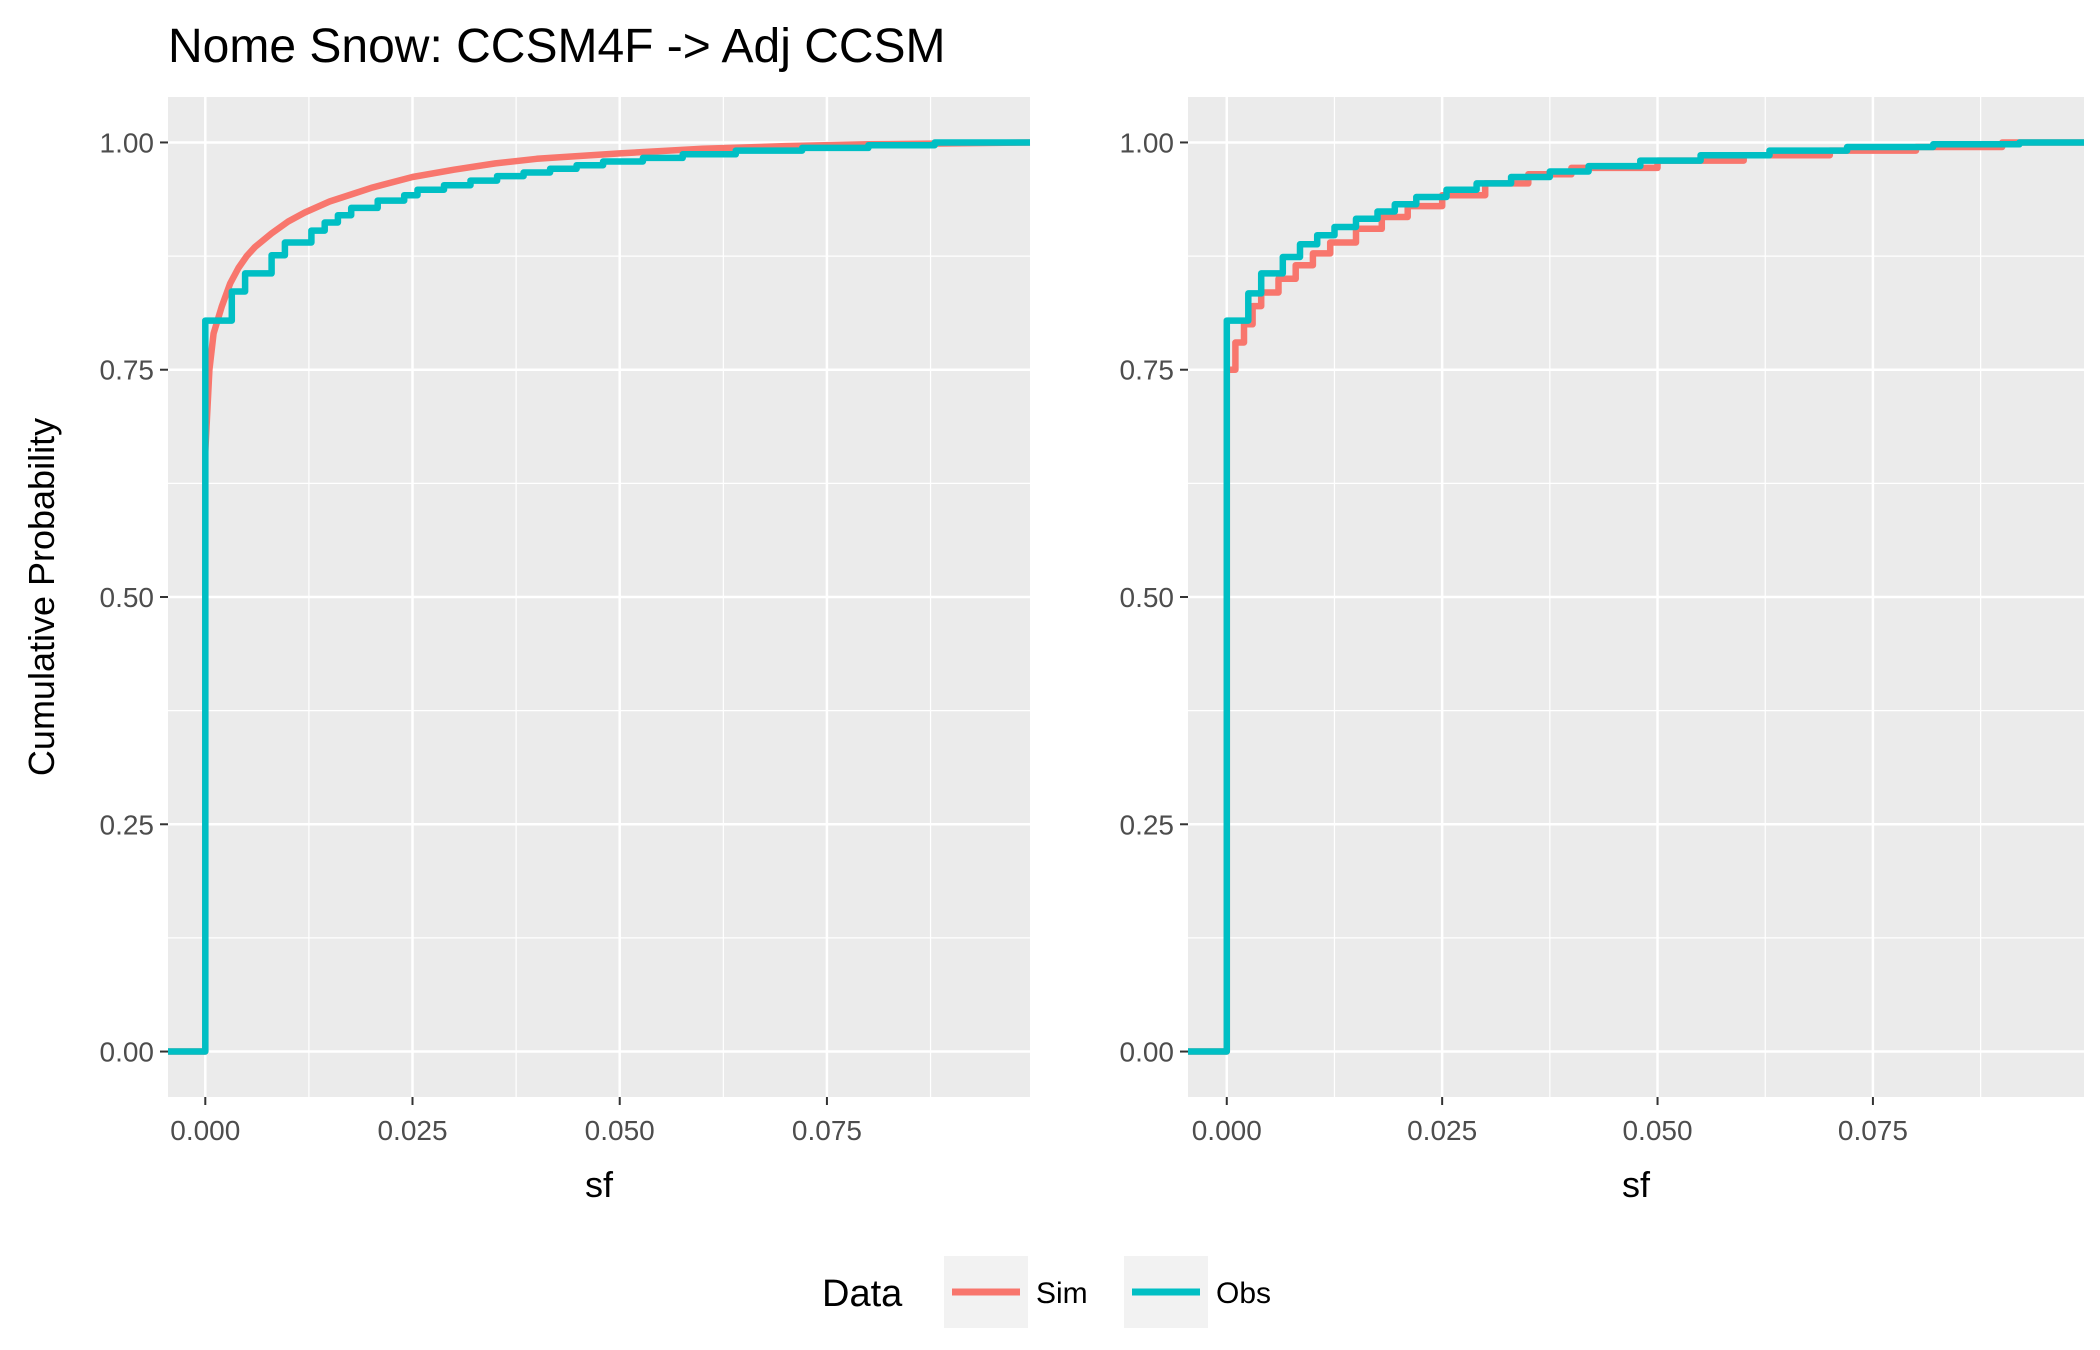  What do you see at coordinates (1873, 1130) in the screenshot?
I see `right-panel-x-tick-label: 0.075` at bounding box center [1873, 1130].